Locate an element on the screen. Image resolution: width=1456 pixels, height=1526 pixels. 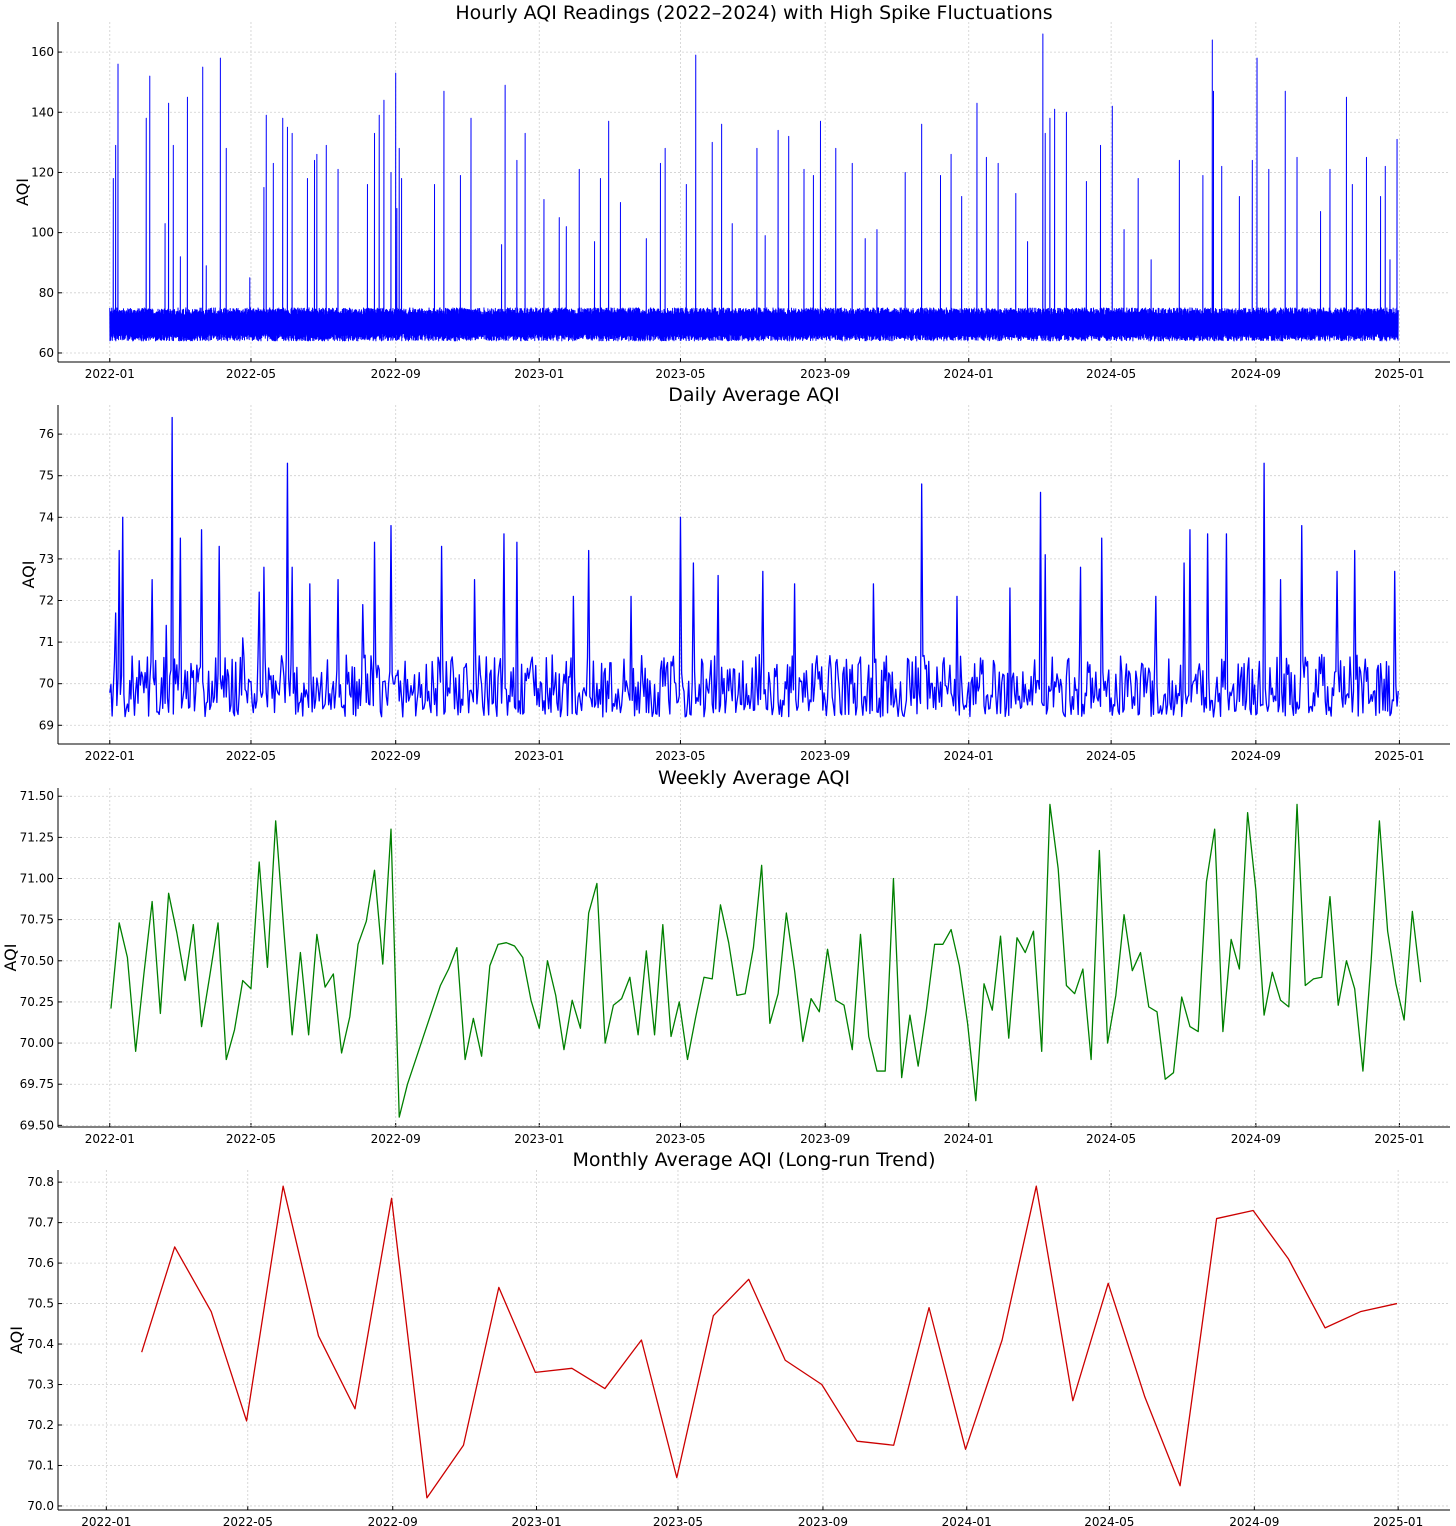
y-tick-label: 76 is located at coordinates (46, 434).